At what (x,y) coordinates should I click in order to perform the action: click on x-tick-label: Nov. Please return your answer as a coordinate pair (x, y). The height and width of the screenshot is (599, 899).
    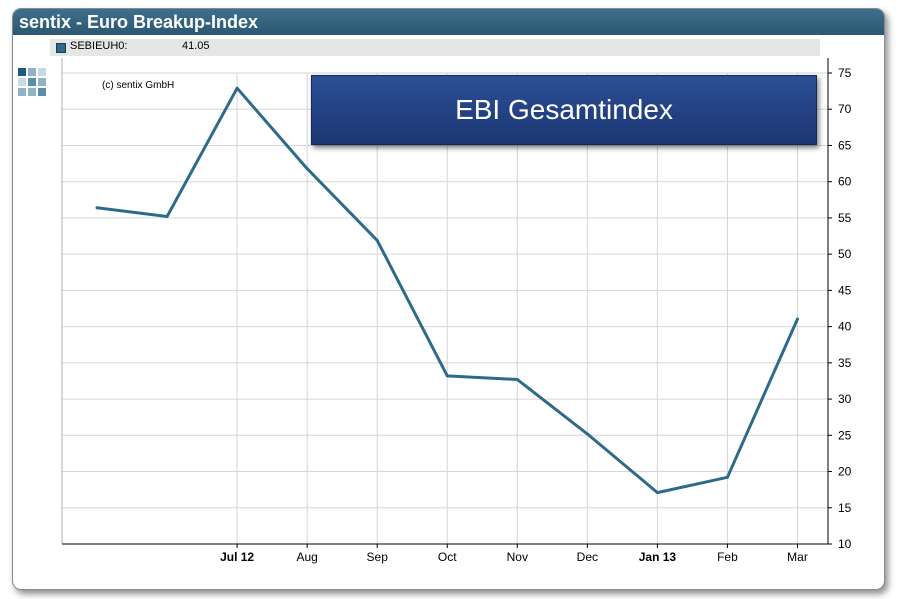
    Looking at the image, I should click on (517, 557).